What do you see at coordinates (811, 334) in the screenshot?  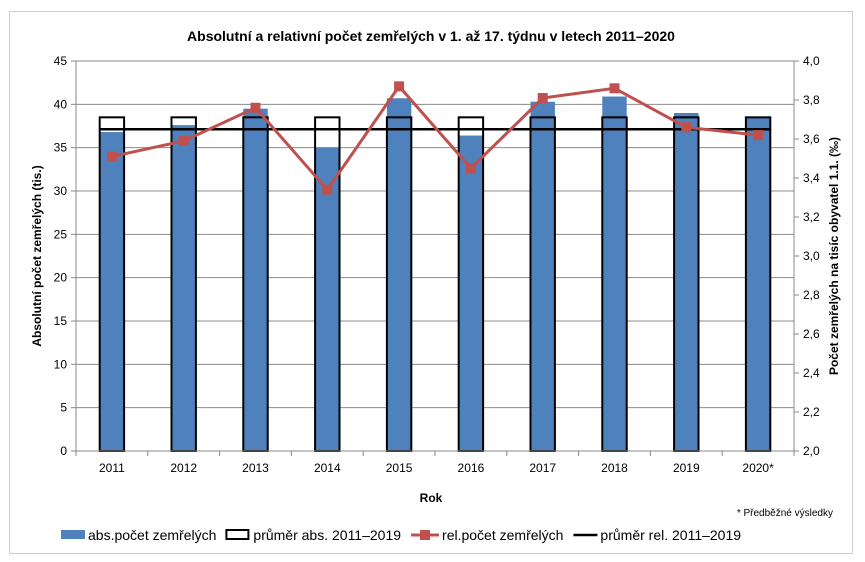 I see `y2-tick-label: 2,6` at bounding box center [811, 334].